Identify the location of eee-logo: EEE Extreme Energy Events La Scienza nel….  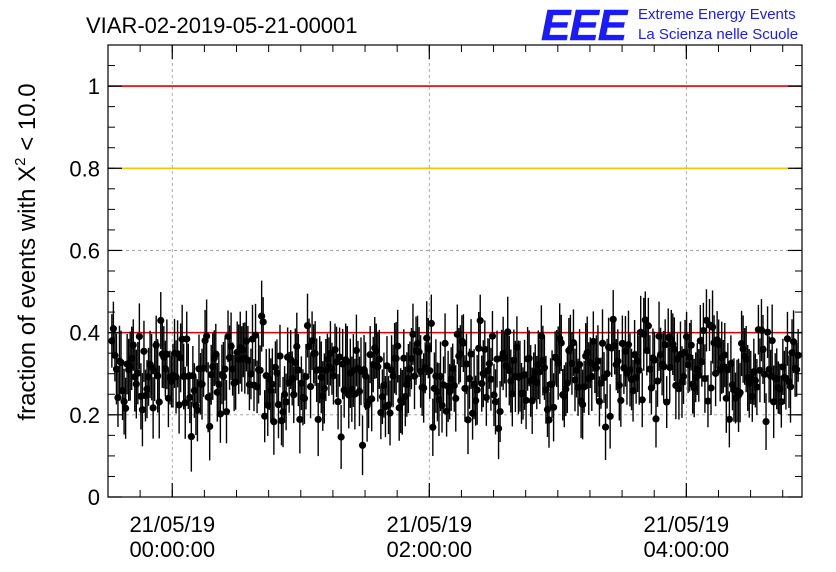
(669, 26).